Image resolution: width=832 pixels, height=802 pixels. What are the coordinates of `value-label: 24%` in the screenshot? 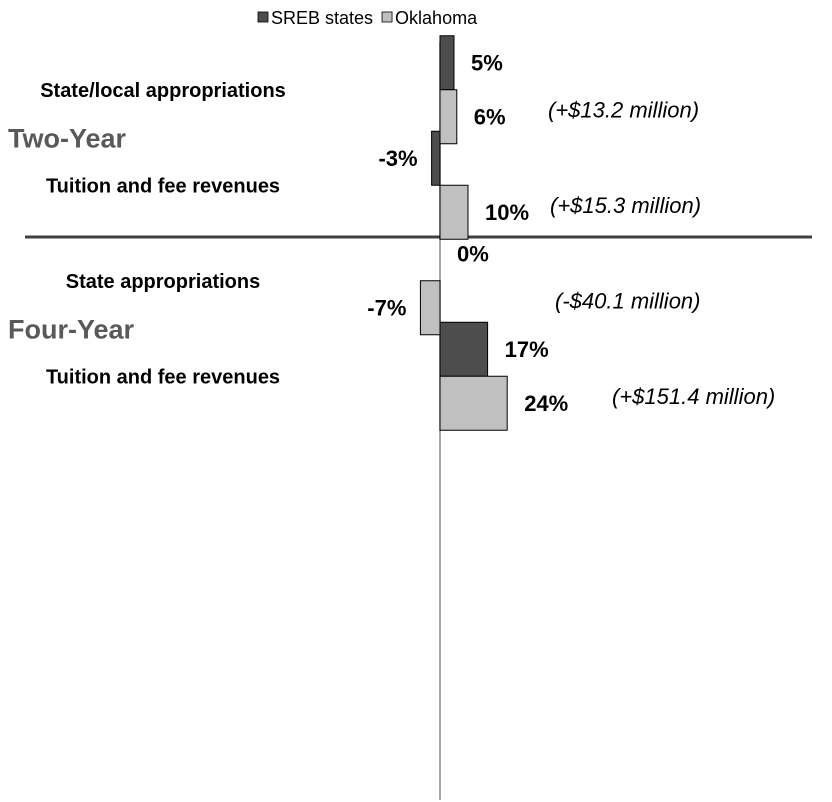 It's located at (546, 403).